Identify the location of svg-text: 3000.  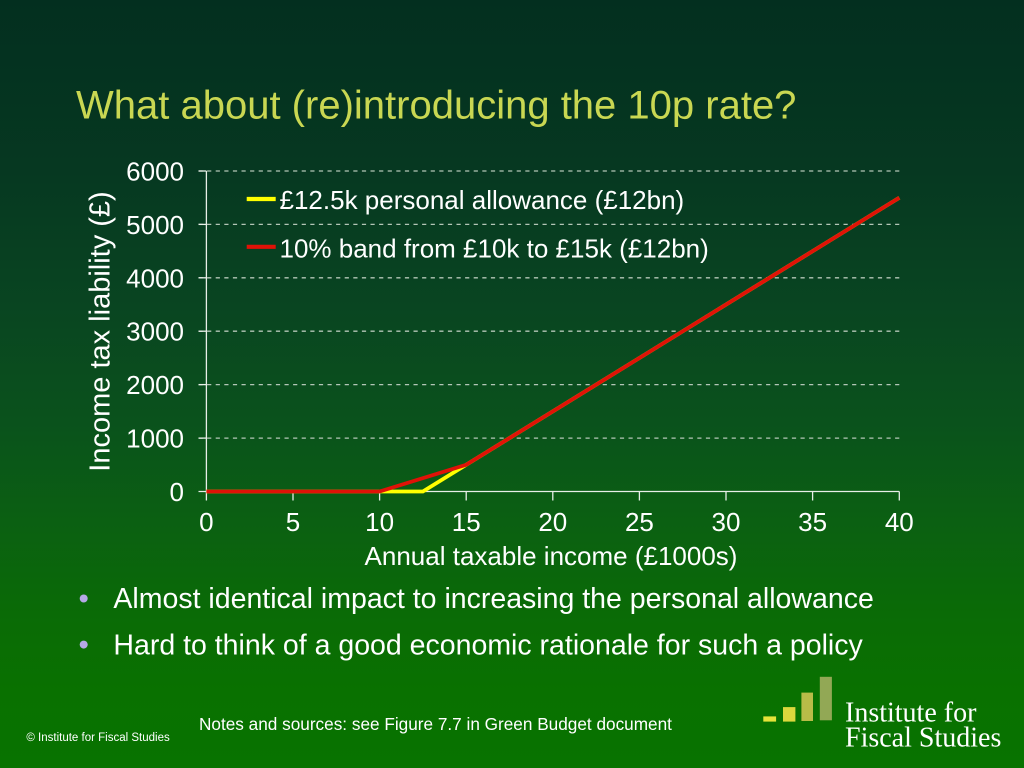
(155, 332).